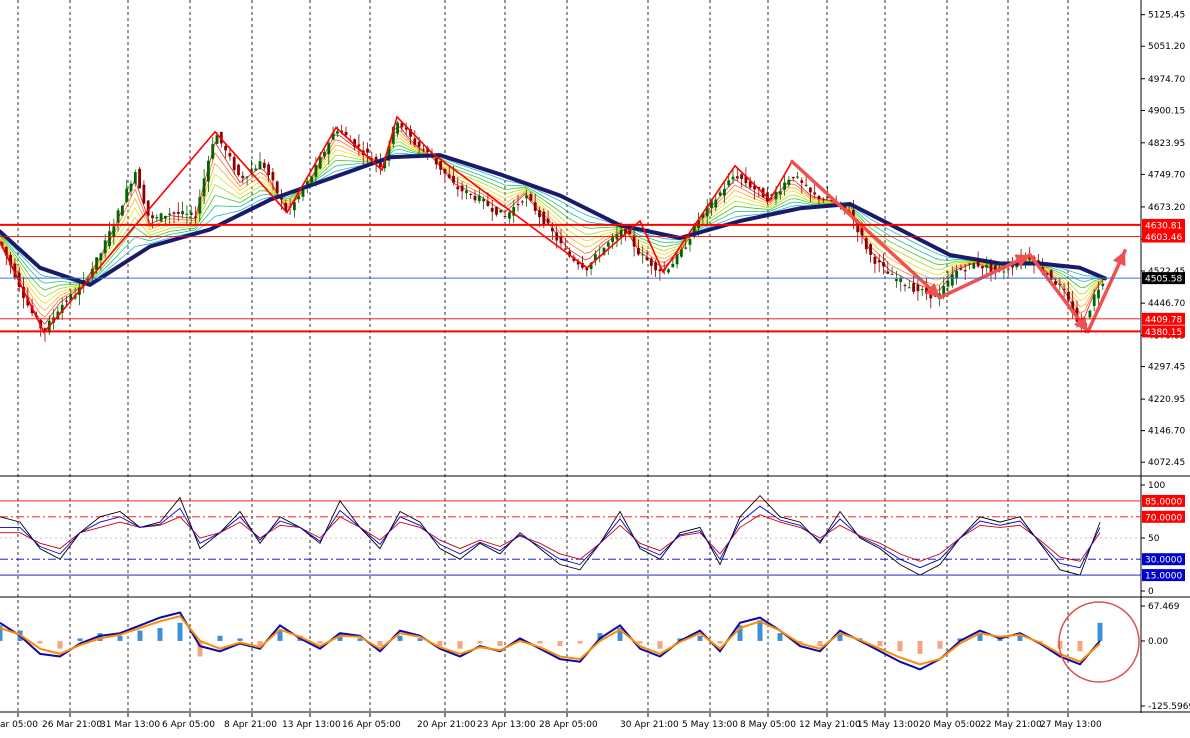 The height and width of the screenshot is (738, 1190). I want to click on price-tick-label: 4823.95, so click(1166, 144).